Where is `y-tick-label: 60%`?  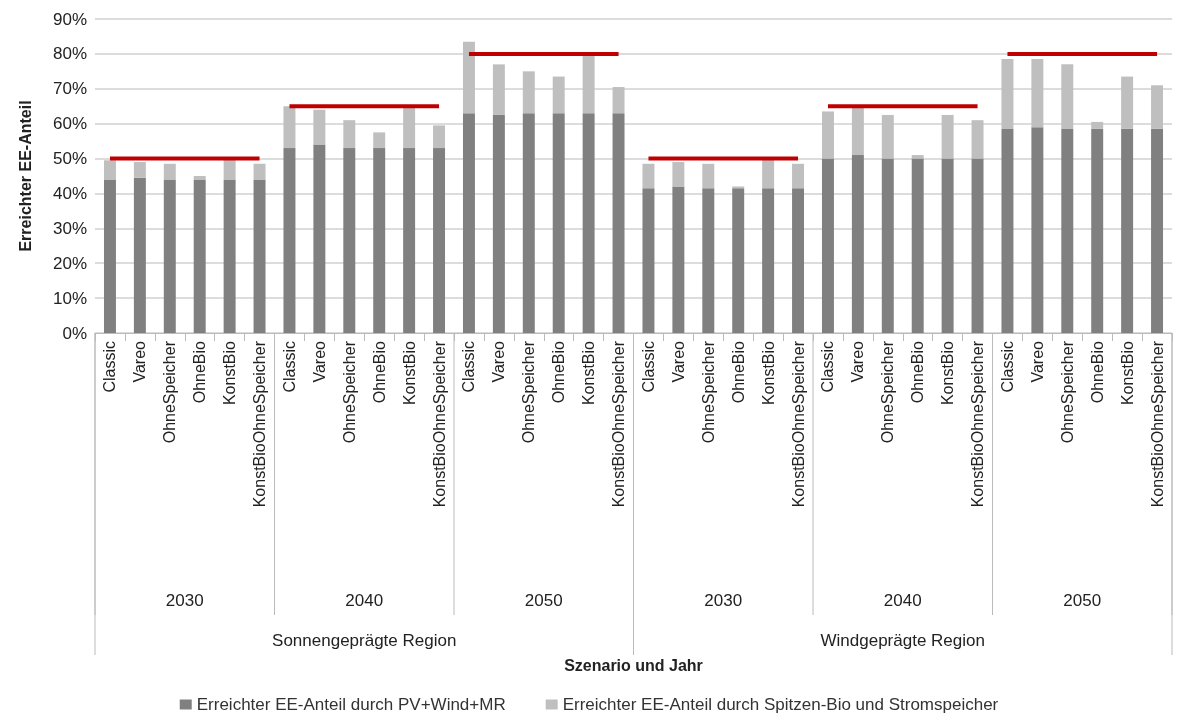
y-tick-label: 60% is located at coordinates (69, 124).